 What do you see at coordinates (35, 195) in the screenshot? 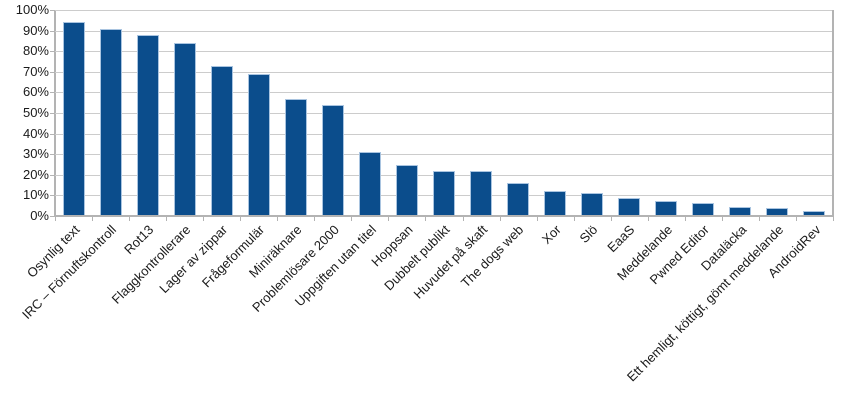
I see `y-axis-label: 10%` at bounding box center [35, 195].